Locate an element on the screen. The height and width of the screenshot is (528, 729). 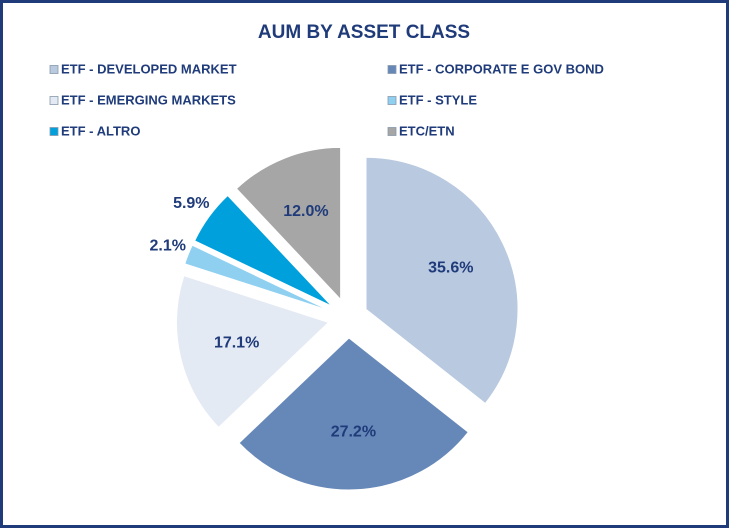
value-label: 27.2% is located at coordinates (353, 431).